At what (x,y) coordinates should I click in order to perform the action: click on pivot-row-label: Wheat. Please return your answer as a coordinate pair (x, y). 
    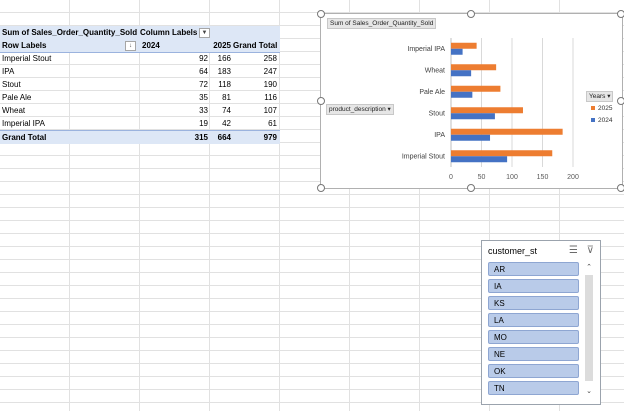
    Looking at the image, I should click on (14, 110).